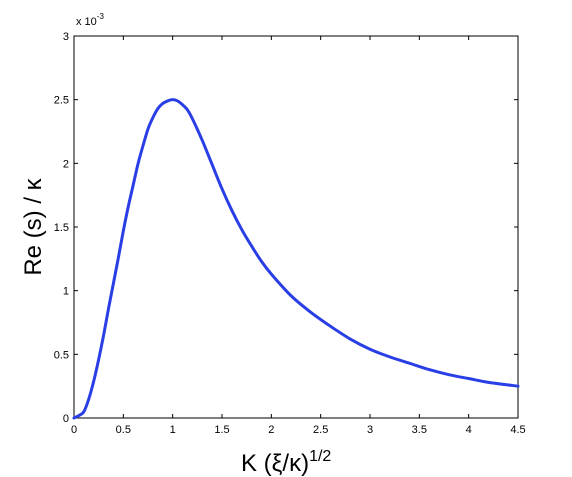 The height and width of the screenshot is (477, 572). Describe the element at coordinates (123, 430) in the screenshot. I see `x-tick-label: 0.5` at that location.